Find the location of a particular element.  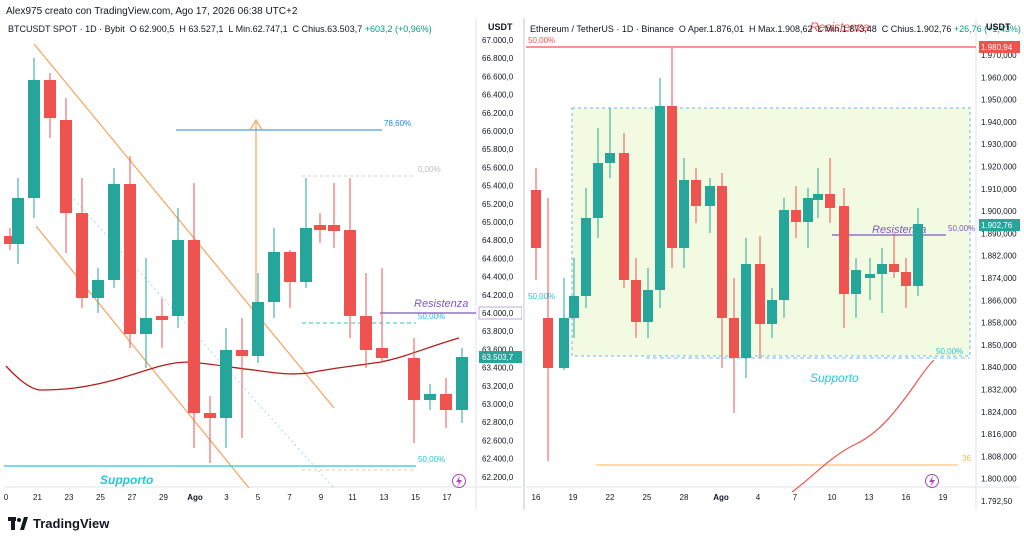

support-fib-label: 50,00% is located at coordinates (431, 459).